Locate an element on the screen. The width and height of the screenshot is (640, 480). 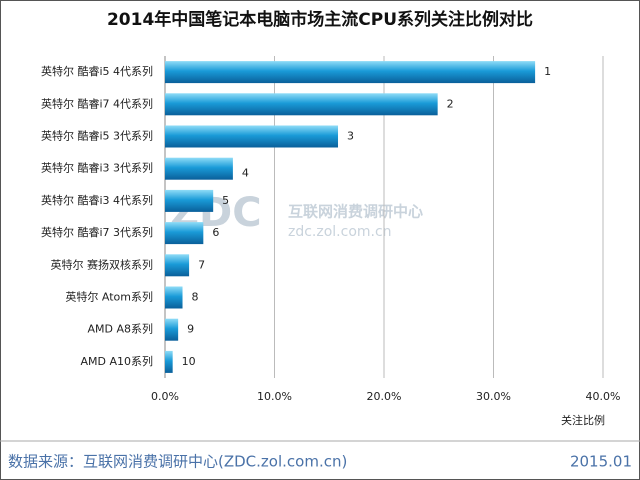
y-tick-label: 英特尔 Atom系列 is located at coordinates (109, 297).